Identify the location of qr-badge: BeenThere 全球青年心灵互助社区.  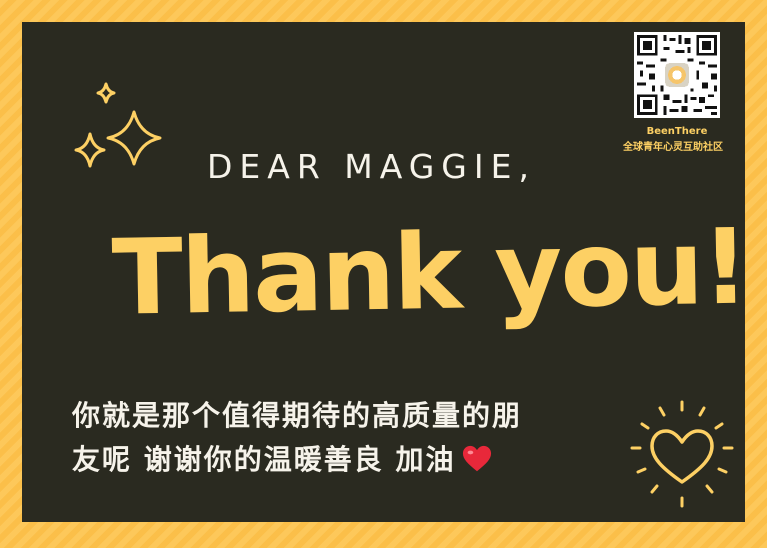
(677, 92).